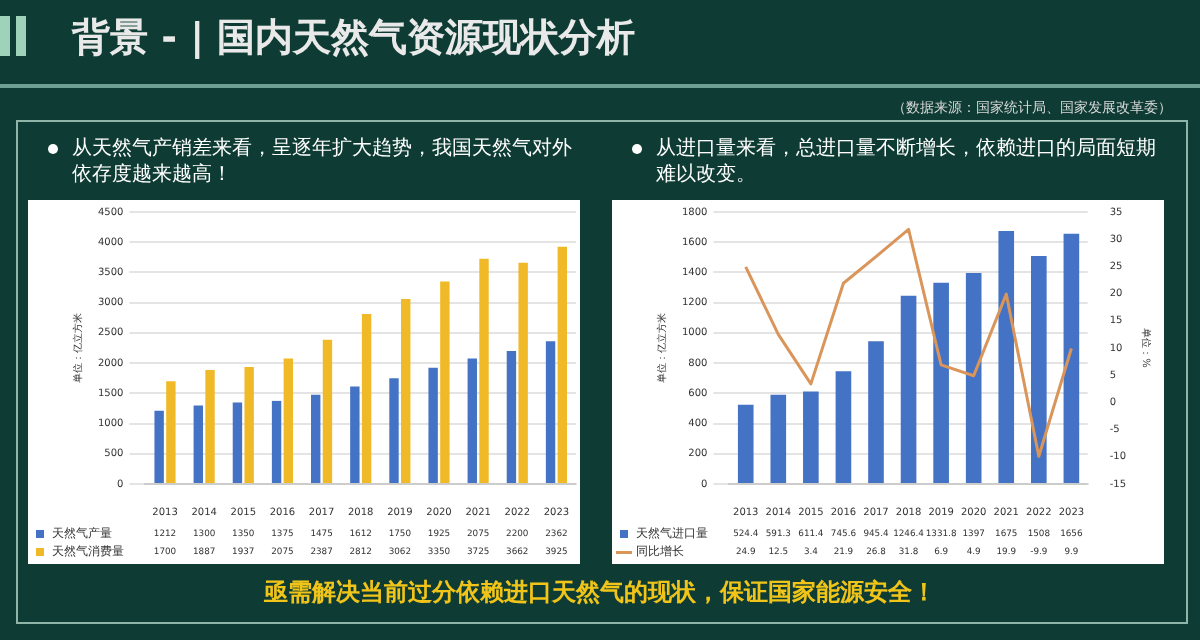 This screenshot has height=640, width=1200. Describe the element at coordinates (354, 39) in the screenshot. I see `chart-title: 背景 - | 国内天然气资源现状分析` at that location.